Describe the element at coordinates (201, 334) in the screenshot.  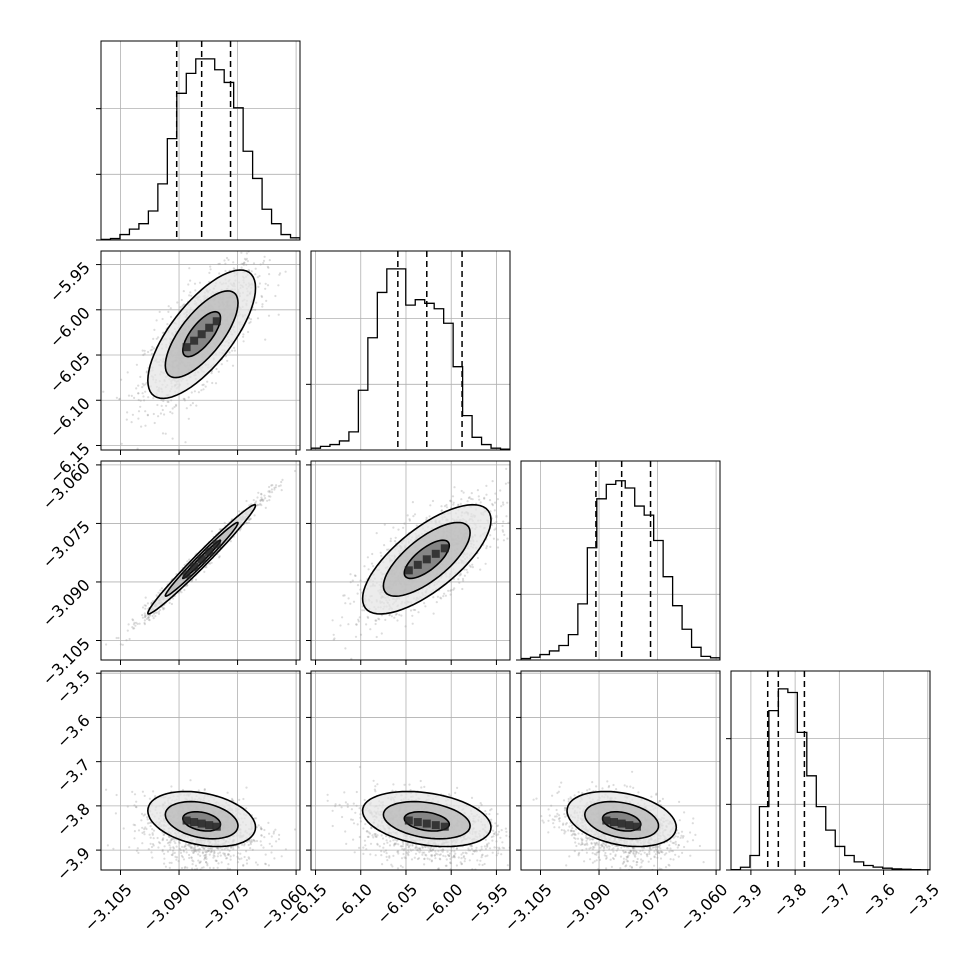
I see `contour-line` at that location.